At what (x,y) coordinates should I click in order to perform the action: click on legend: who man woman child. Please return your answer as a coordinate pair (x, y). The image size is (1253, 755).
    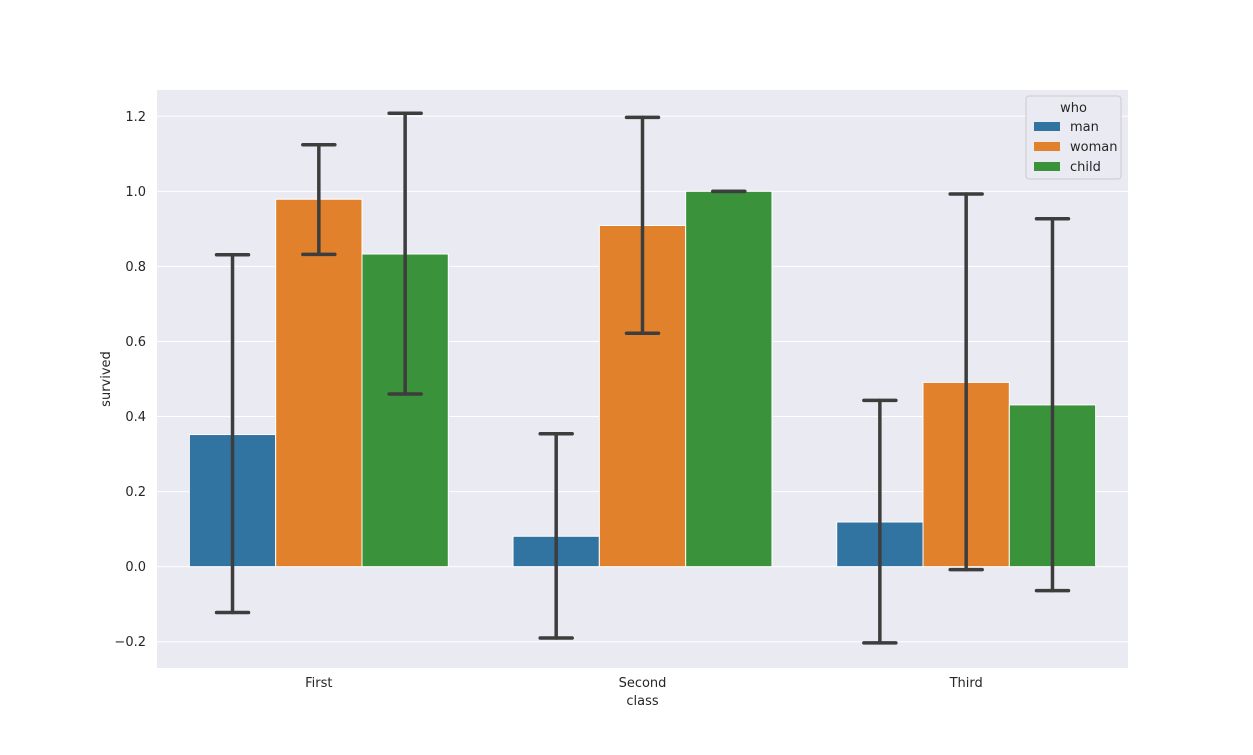
    Looking at the image, I should click on (1073, 137).